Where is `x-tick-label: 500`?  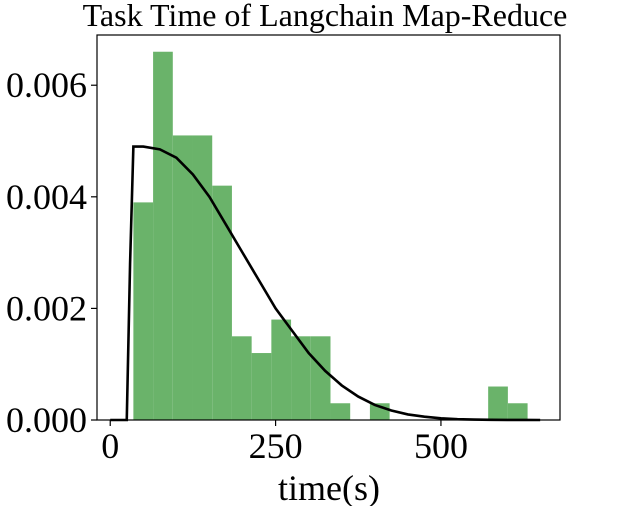 x-tick-label: 500 is located at coordinates (441, 446).